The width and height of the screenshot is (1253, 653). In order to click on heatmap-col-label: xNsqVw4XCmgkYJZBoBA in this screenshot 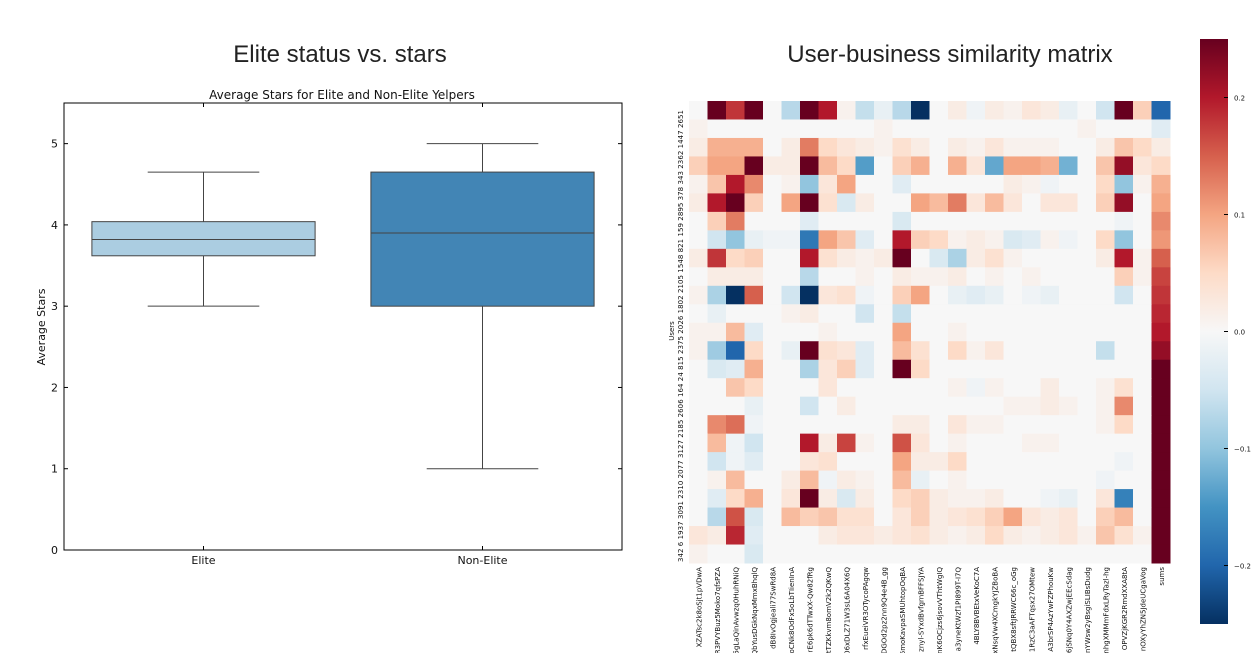, I will do `click(995, 610)`.